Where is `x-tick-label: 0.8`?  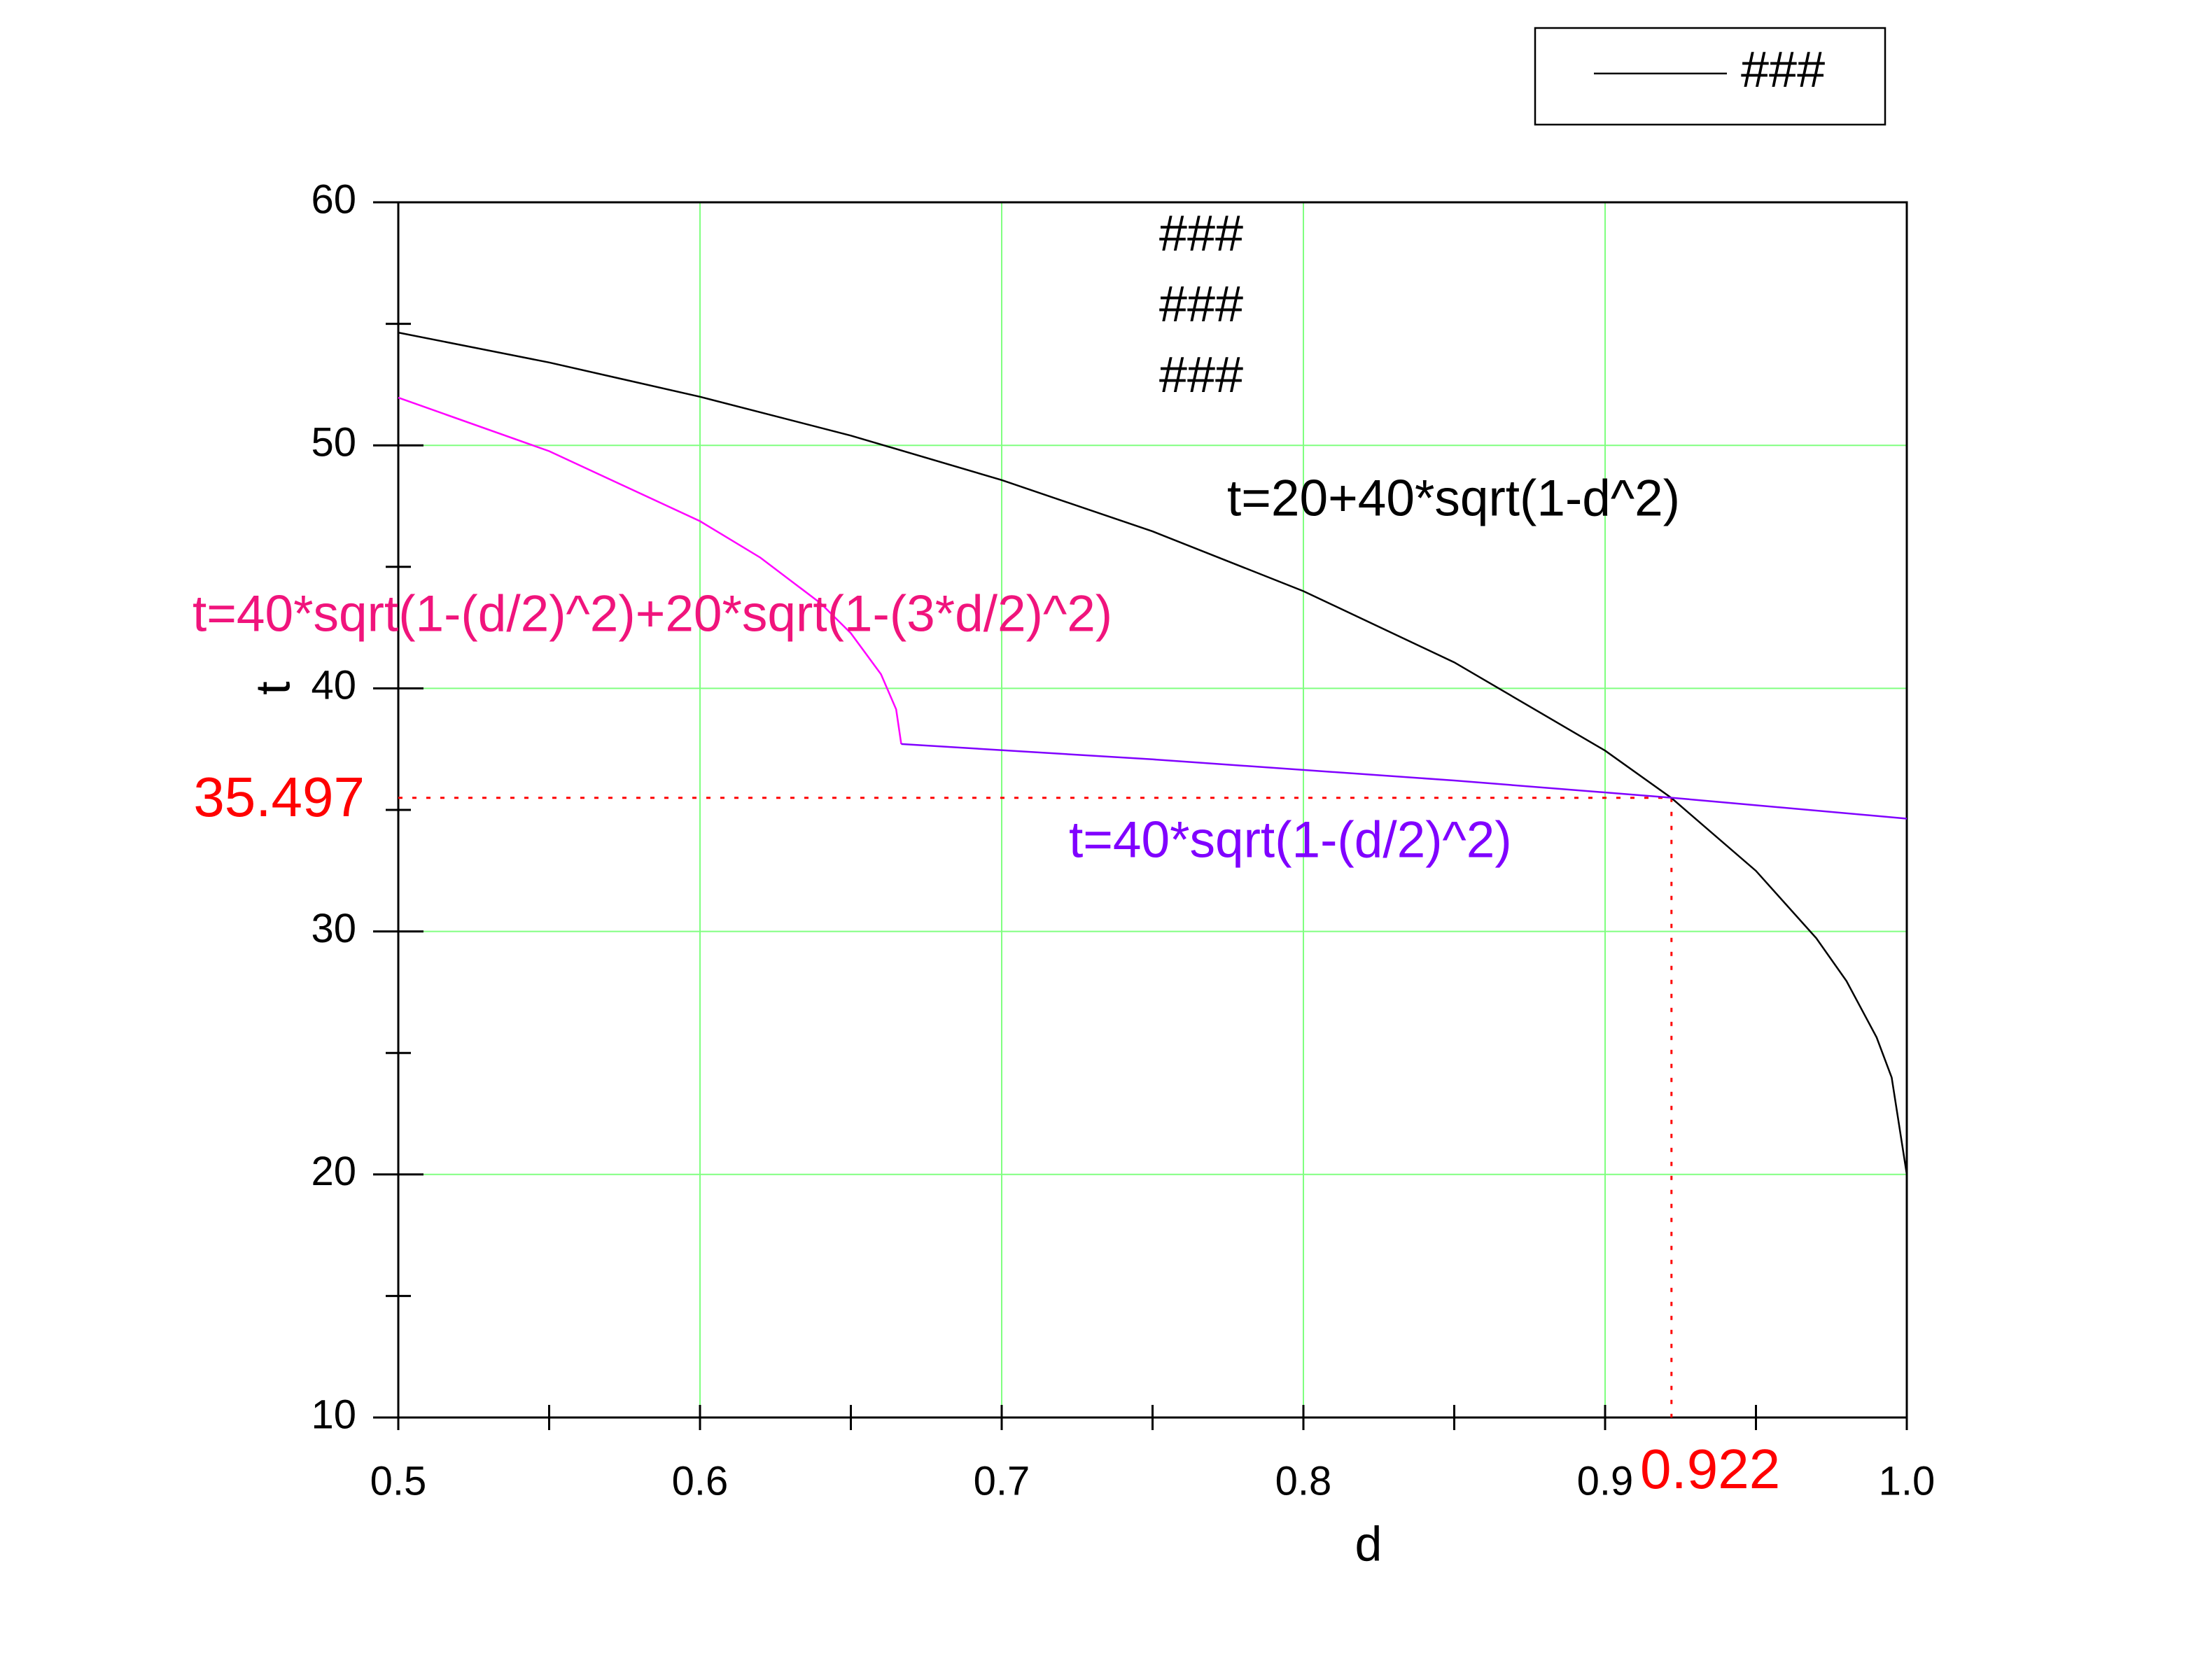
x-tick-label: 0.8 is located at coordinates (1303, 1481).